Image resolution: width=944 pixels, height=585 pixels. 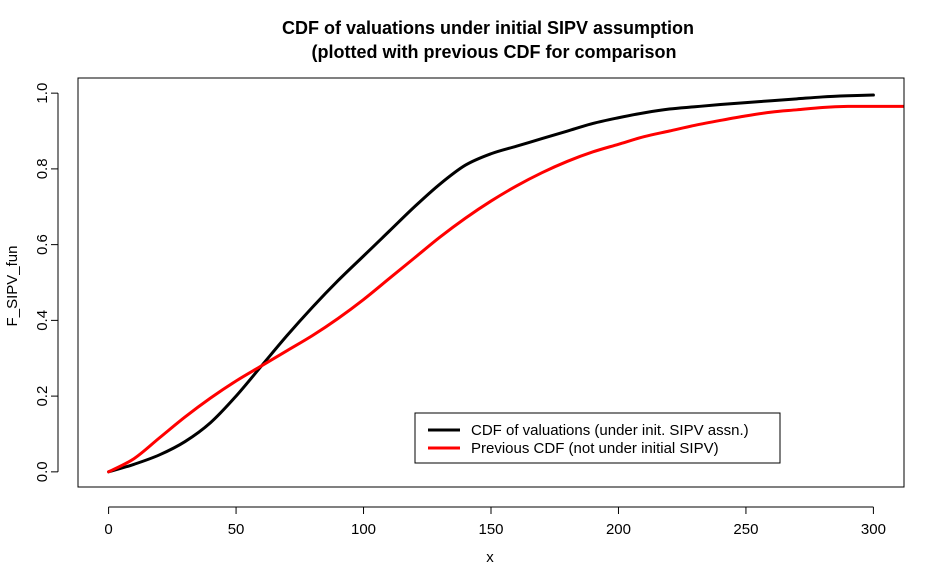 I want to click on y-axis: 0.0 0.2 0.4 0.6 0.8 1.0, so click(x=46, y=282).